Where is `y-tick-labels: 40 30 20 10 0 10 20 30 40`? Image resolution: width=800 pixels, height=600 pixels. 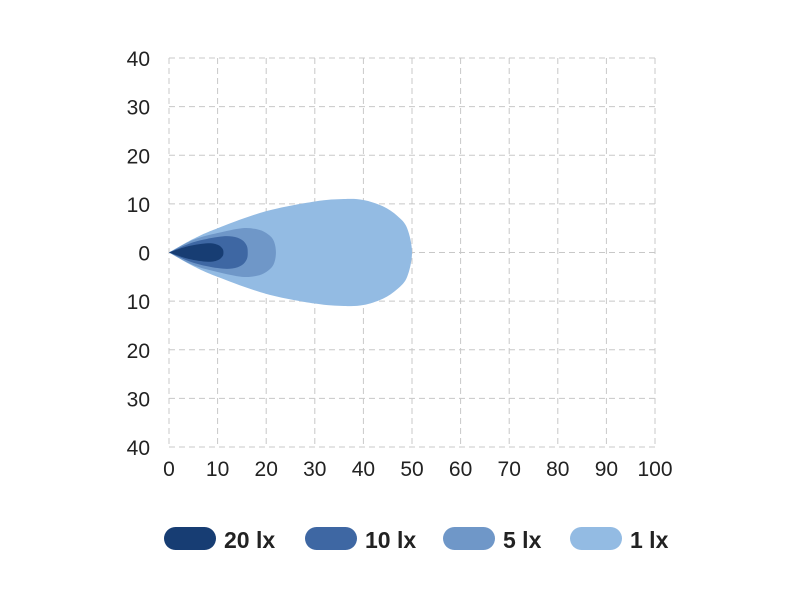
y-tick-labels: 40 30 20 10 0 10 20 30 40 is located at coordinates (138, 254).